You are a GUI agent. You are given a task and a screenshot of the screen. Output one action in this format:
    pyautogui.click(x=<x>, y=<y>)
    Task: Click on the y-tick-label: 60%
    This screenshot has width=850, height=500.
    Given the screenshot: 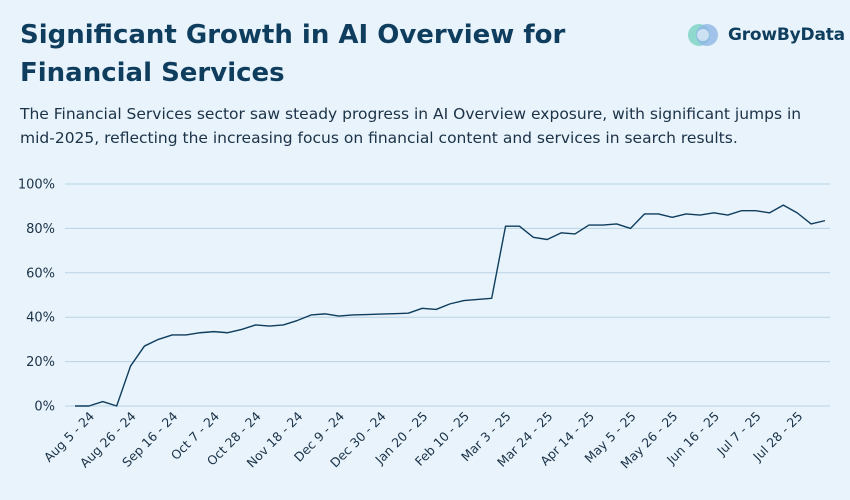 What is the action you would take?
    pyautogui.click(x=40, y=273)
    